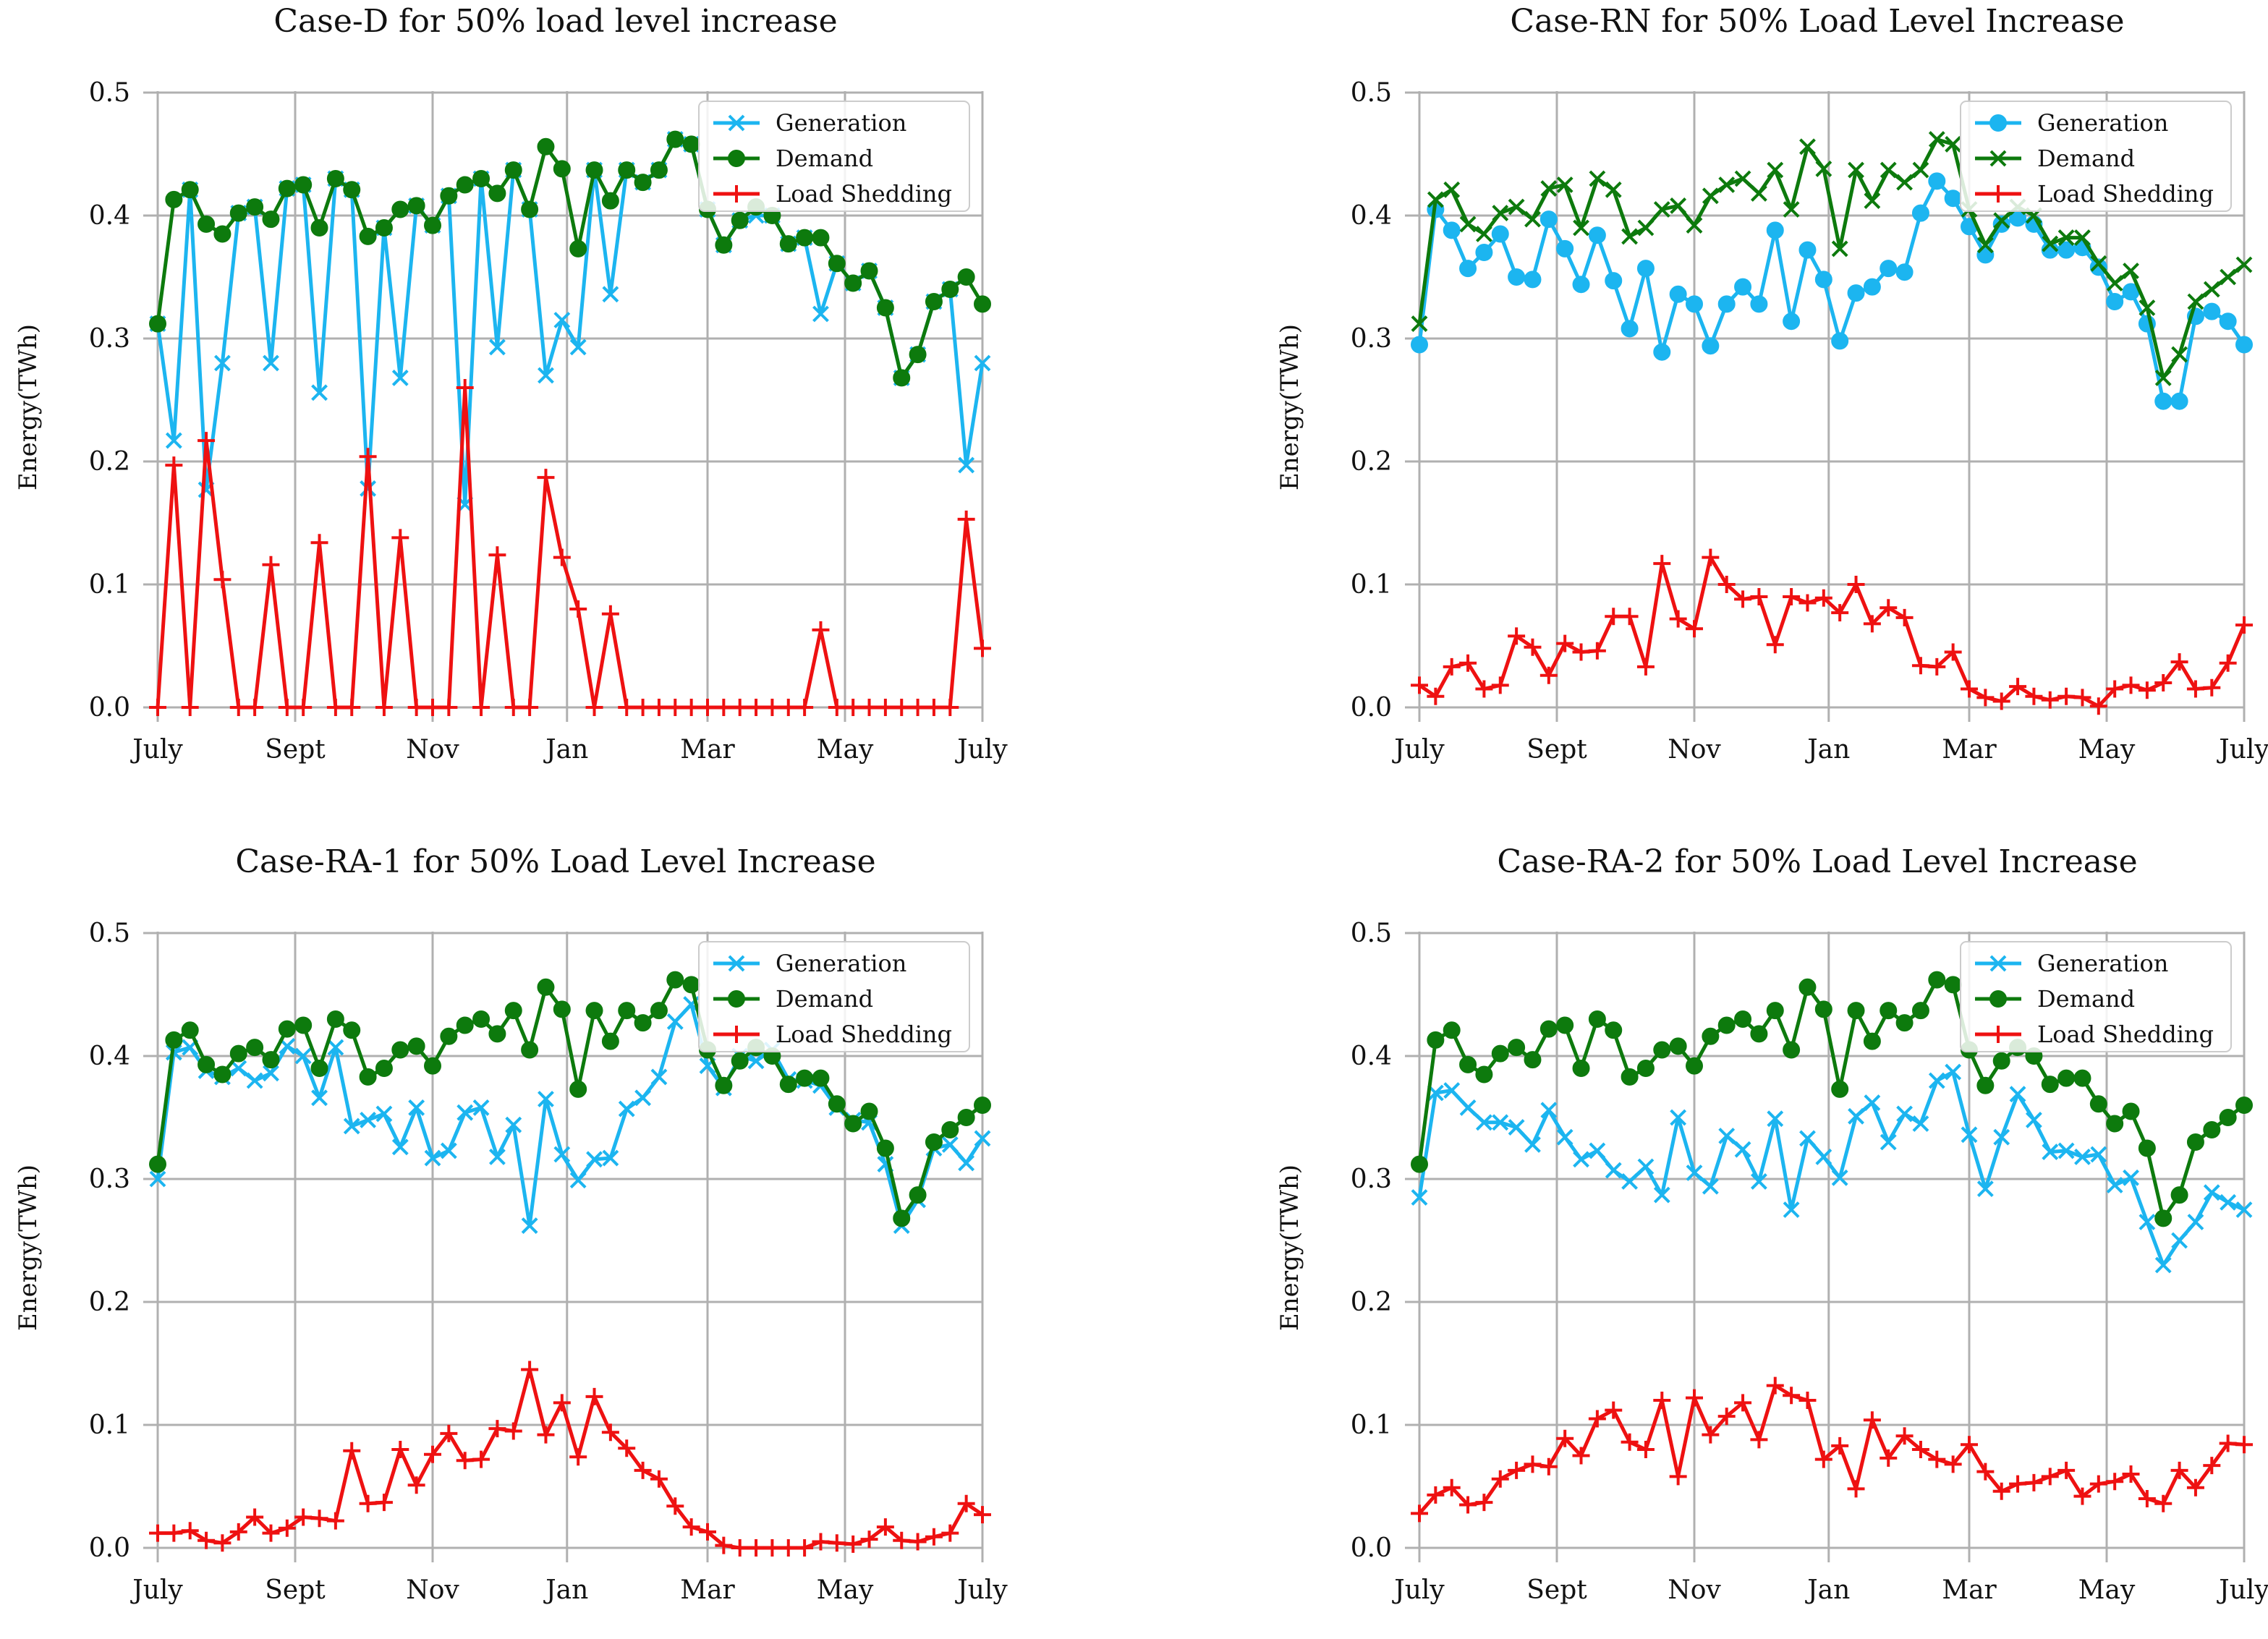 Image resolution: width=2268 pixels, height=1639 pixels. What do you see at coordinates (707, 750) in the screenshot?
I see `x-tick-label: Mar` at bounding box center [707, 750].